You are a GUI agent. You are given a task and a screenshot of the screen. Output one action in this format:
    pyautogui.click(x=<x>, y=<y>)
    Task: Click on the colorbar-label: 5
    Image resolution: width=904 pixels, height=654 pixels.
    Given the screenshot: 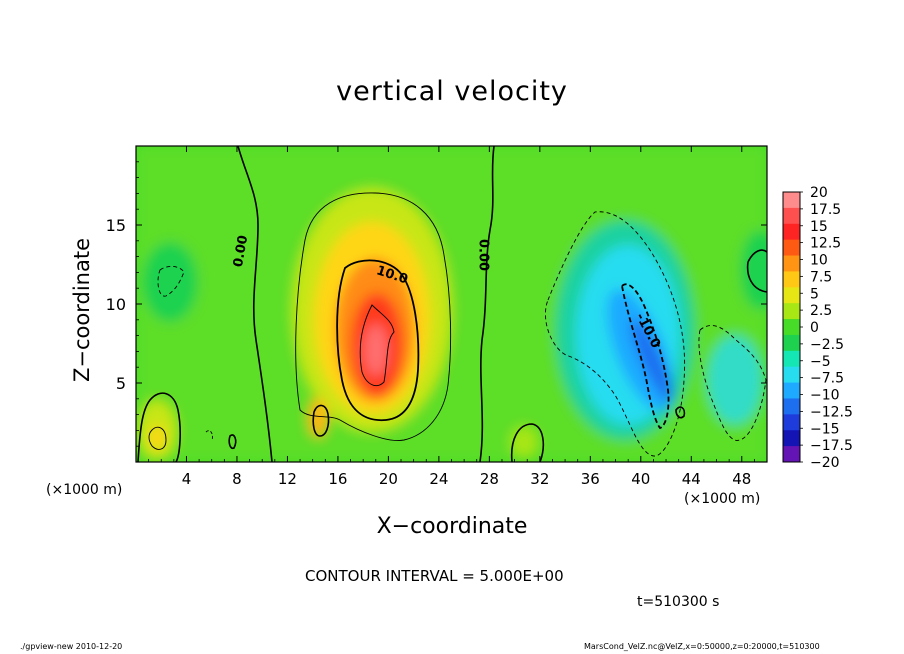 What is the action you would take?
    pyautogui.click(x=814, y=294)
    